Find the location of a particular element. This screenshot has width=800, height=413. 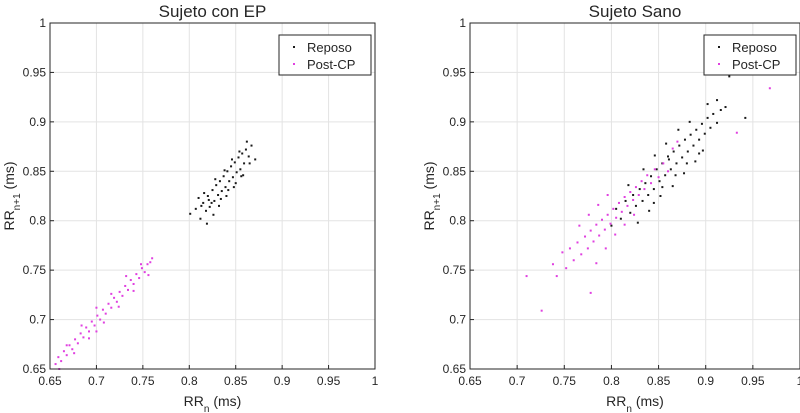

y-axis-label: RRn+1 (ms) is located at coordinates (432, 195).